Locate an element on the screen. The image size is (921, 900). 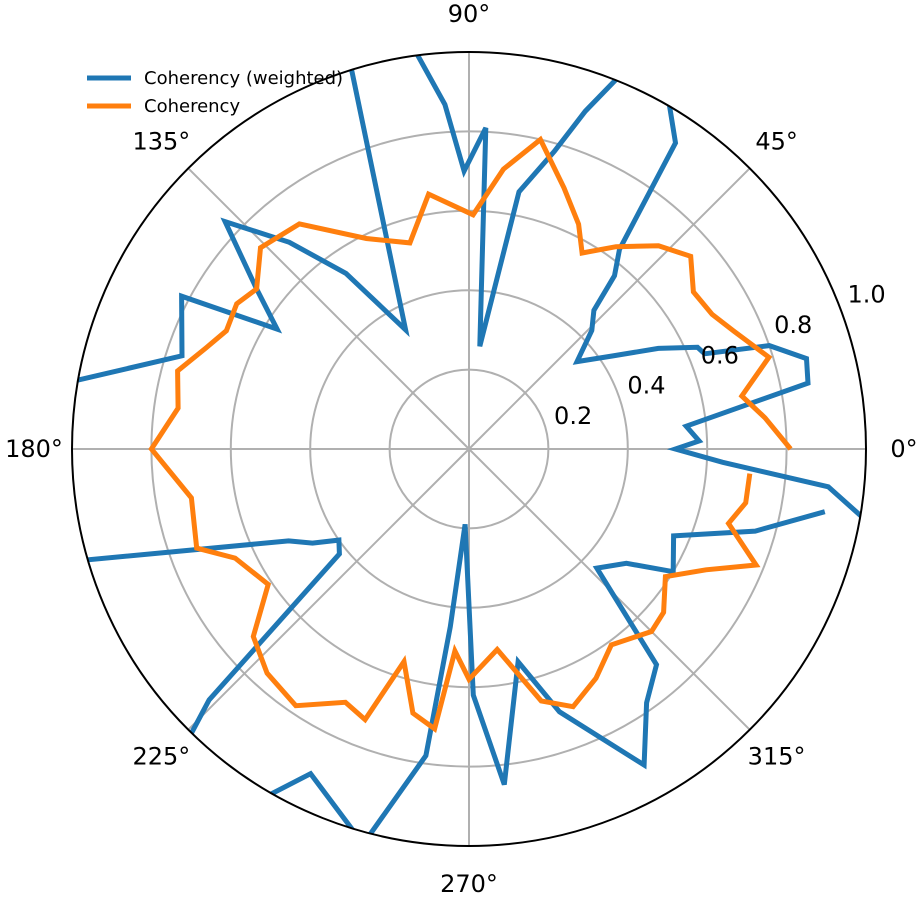
angle-tick-label: 90° is located at coordinates (469, 14).